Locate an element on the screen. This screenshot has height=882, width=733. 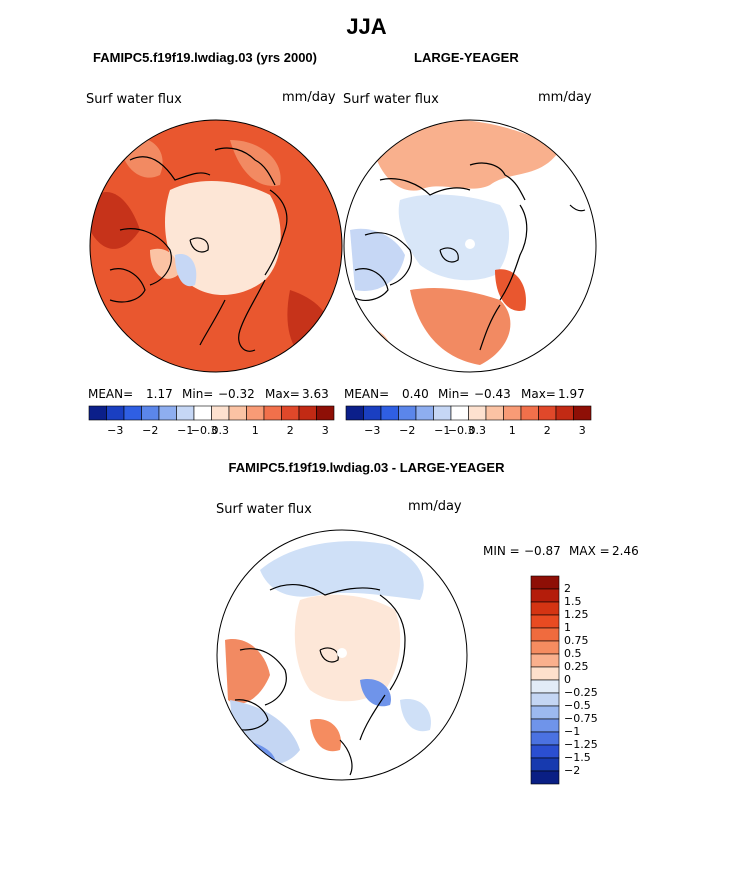
right-mean-label: MEAN= is located at coordinates (367, 394).